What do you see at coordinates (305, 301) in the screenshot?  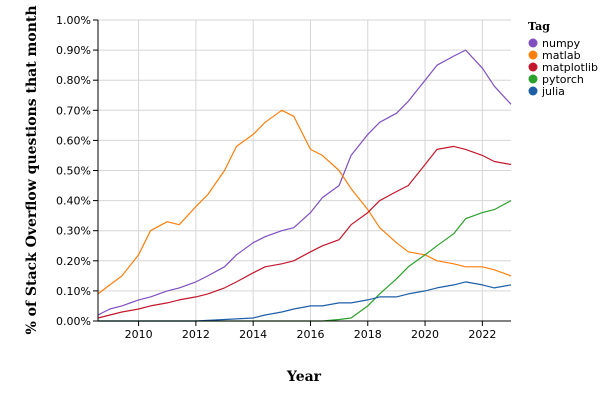 I see `series-line-julia` at bounding box center [305, 301].